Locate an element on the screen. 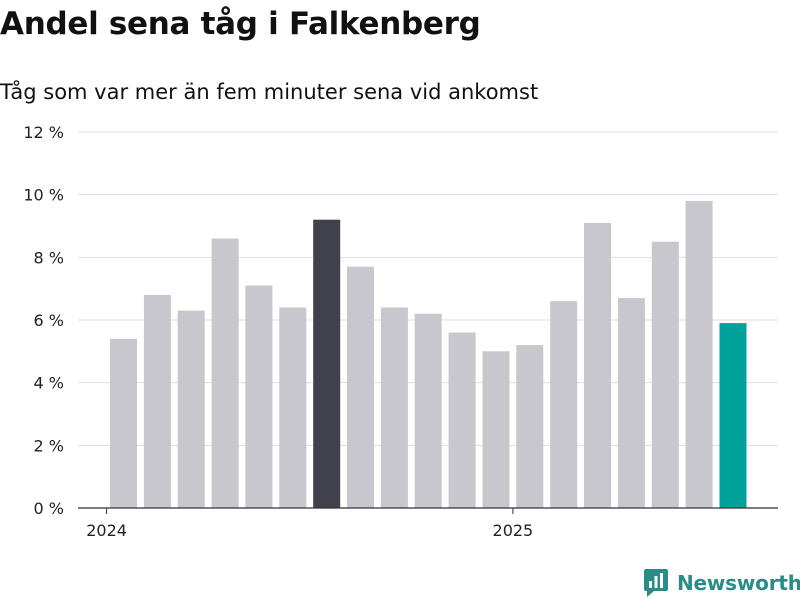 The height and width of the screenshot is (600, 800). y-tick-label: 12 % is located at coordinates (43, 132).